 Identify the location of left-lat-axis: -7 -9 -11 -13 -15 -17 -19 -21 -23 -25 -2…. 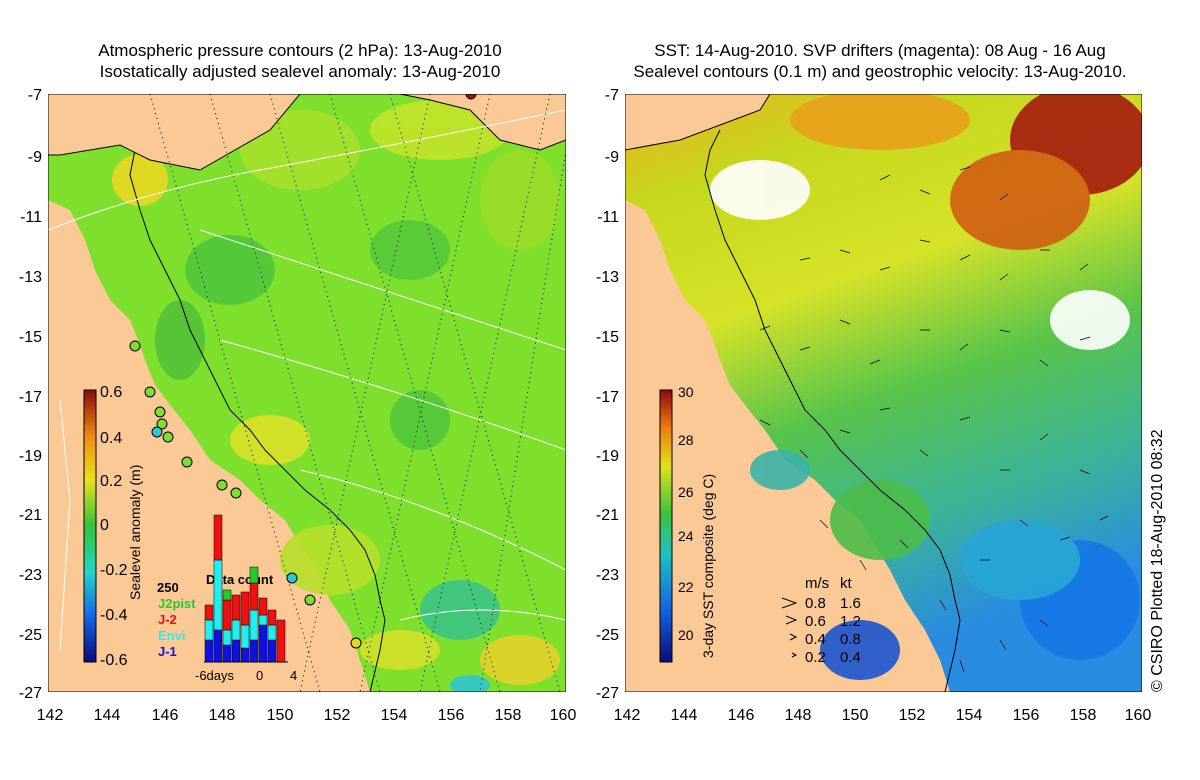
(30, 394).